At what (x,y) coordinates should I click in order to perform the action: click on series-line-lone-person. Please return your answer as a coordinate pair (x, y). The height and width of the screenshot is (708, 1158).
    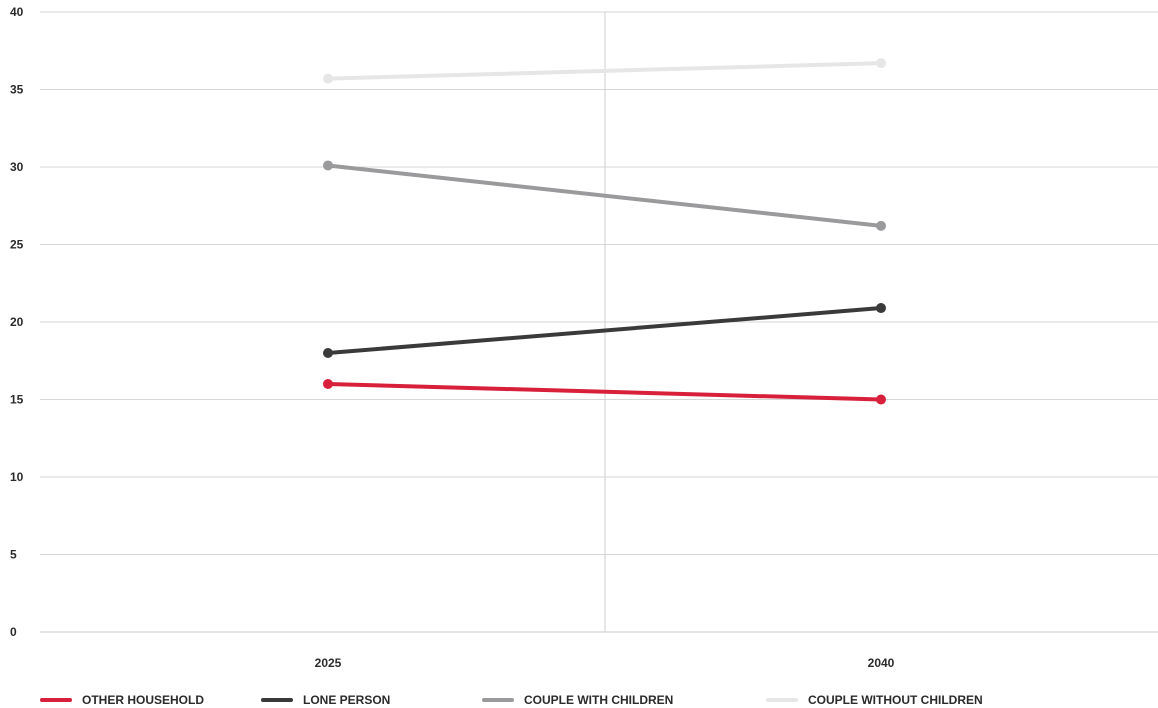
    Looking at the image, I should click on (604, 330).